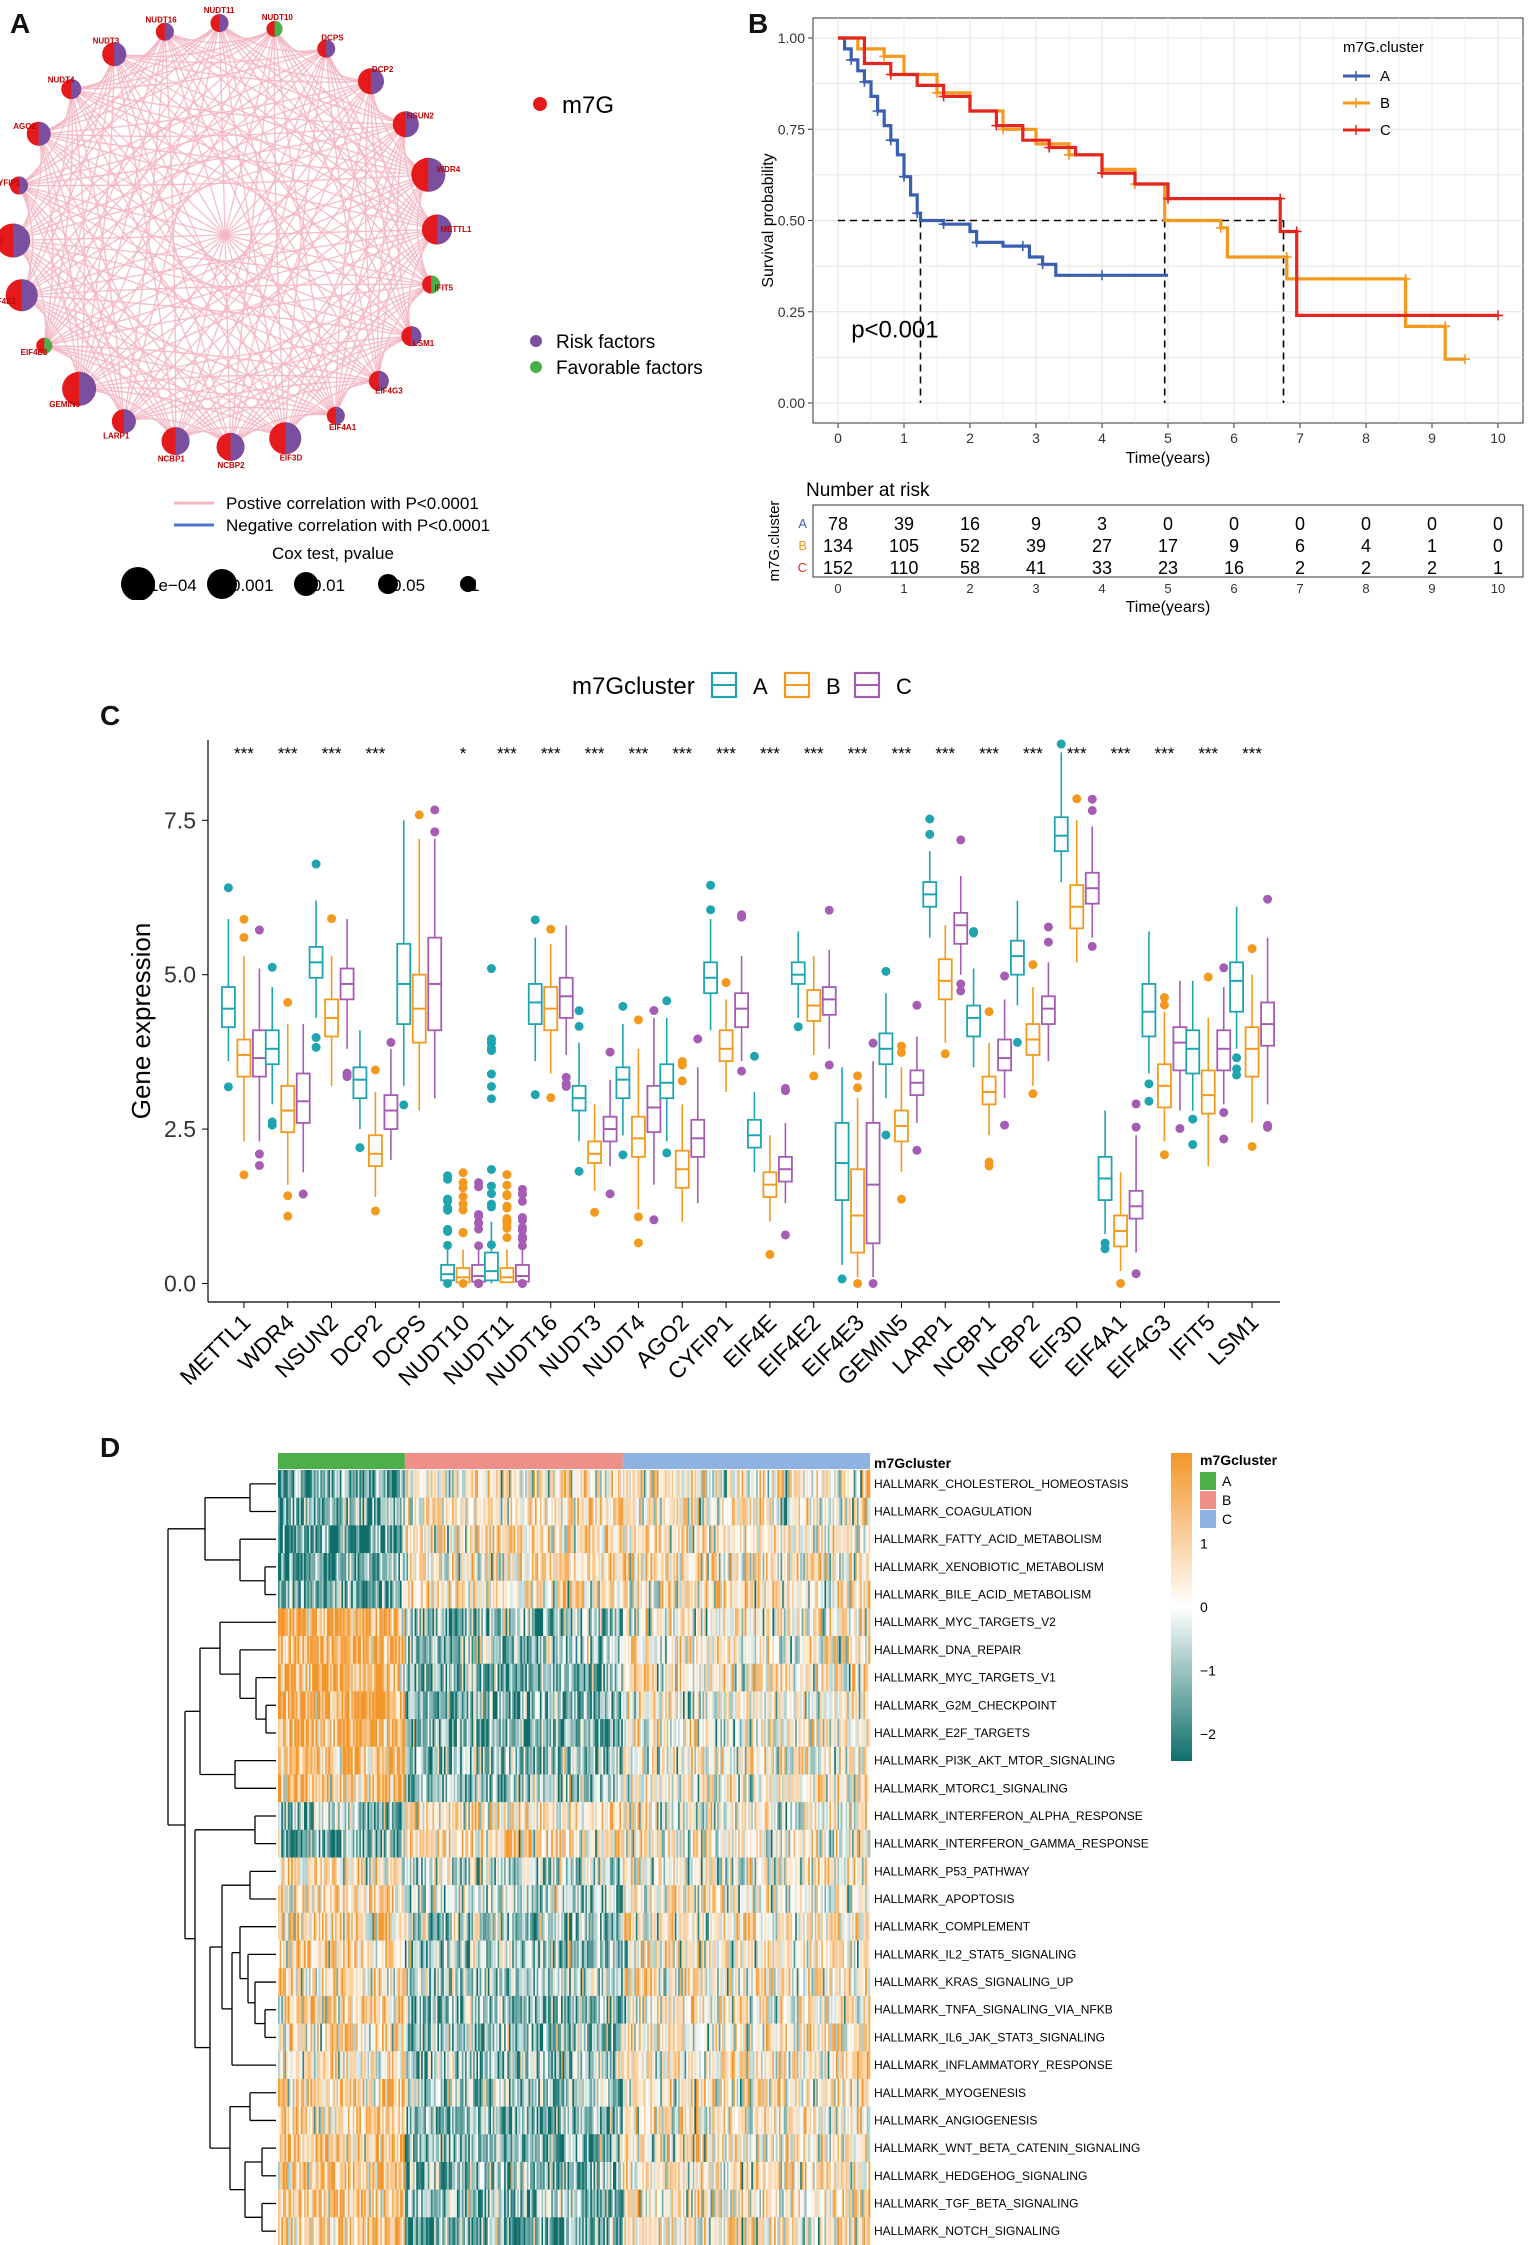 The height and width of the screenshot is (2245, 1535). Describe the element at coordinates (615, 1462) in the screenshot. I see `heatmap-annotation-bar: m7Gcluster` at that location.